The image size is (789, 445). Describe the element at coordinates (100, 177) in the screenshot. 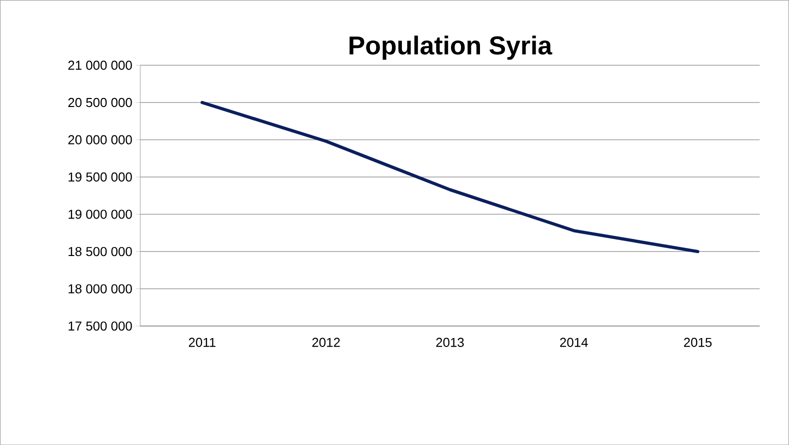

I see `y-tick-label: 19 500 000` at that location.